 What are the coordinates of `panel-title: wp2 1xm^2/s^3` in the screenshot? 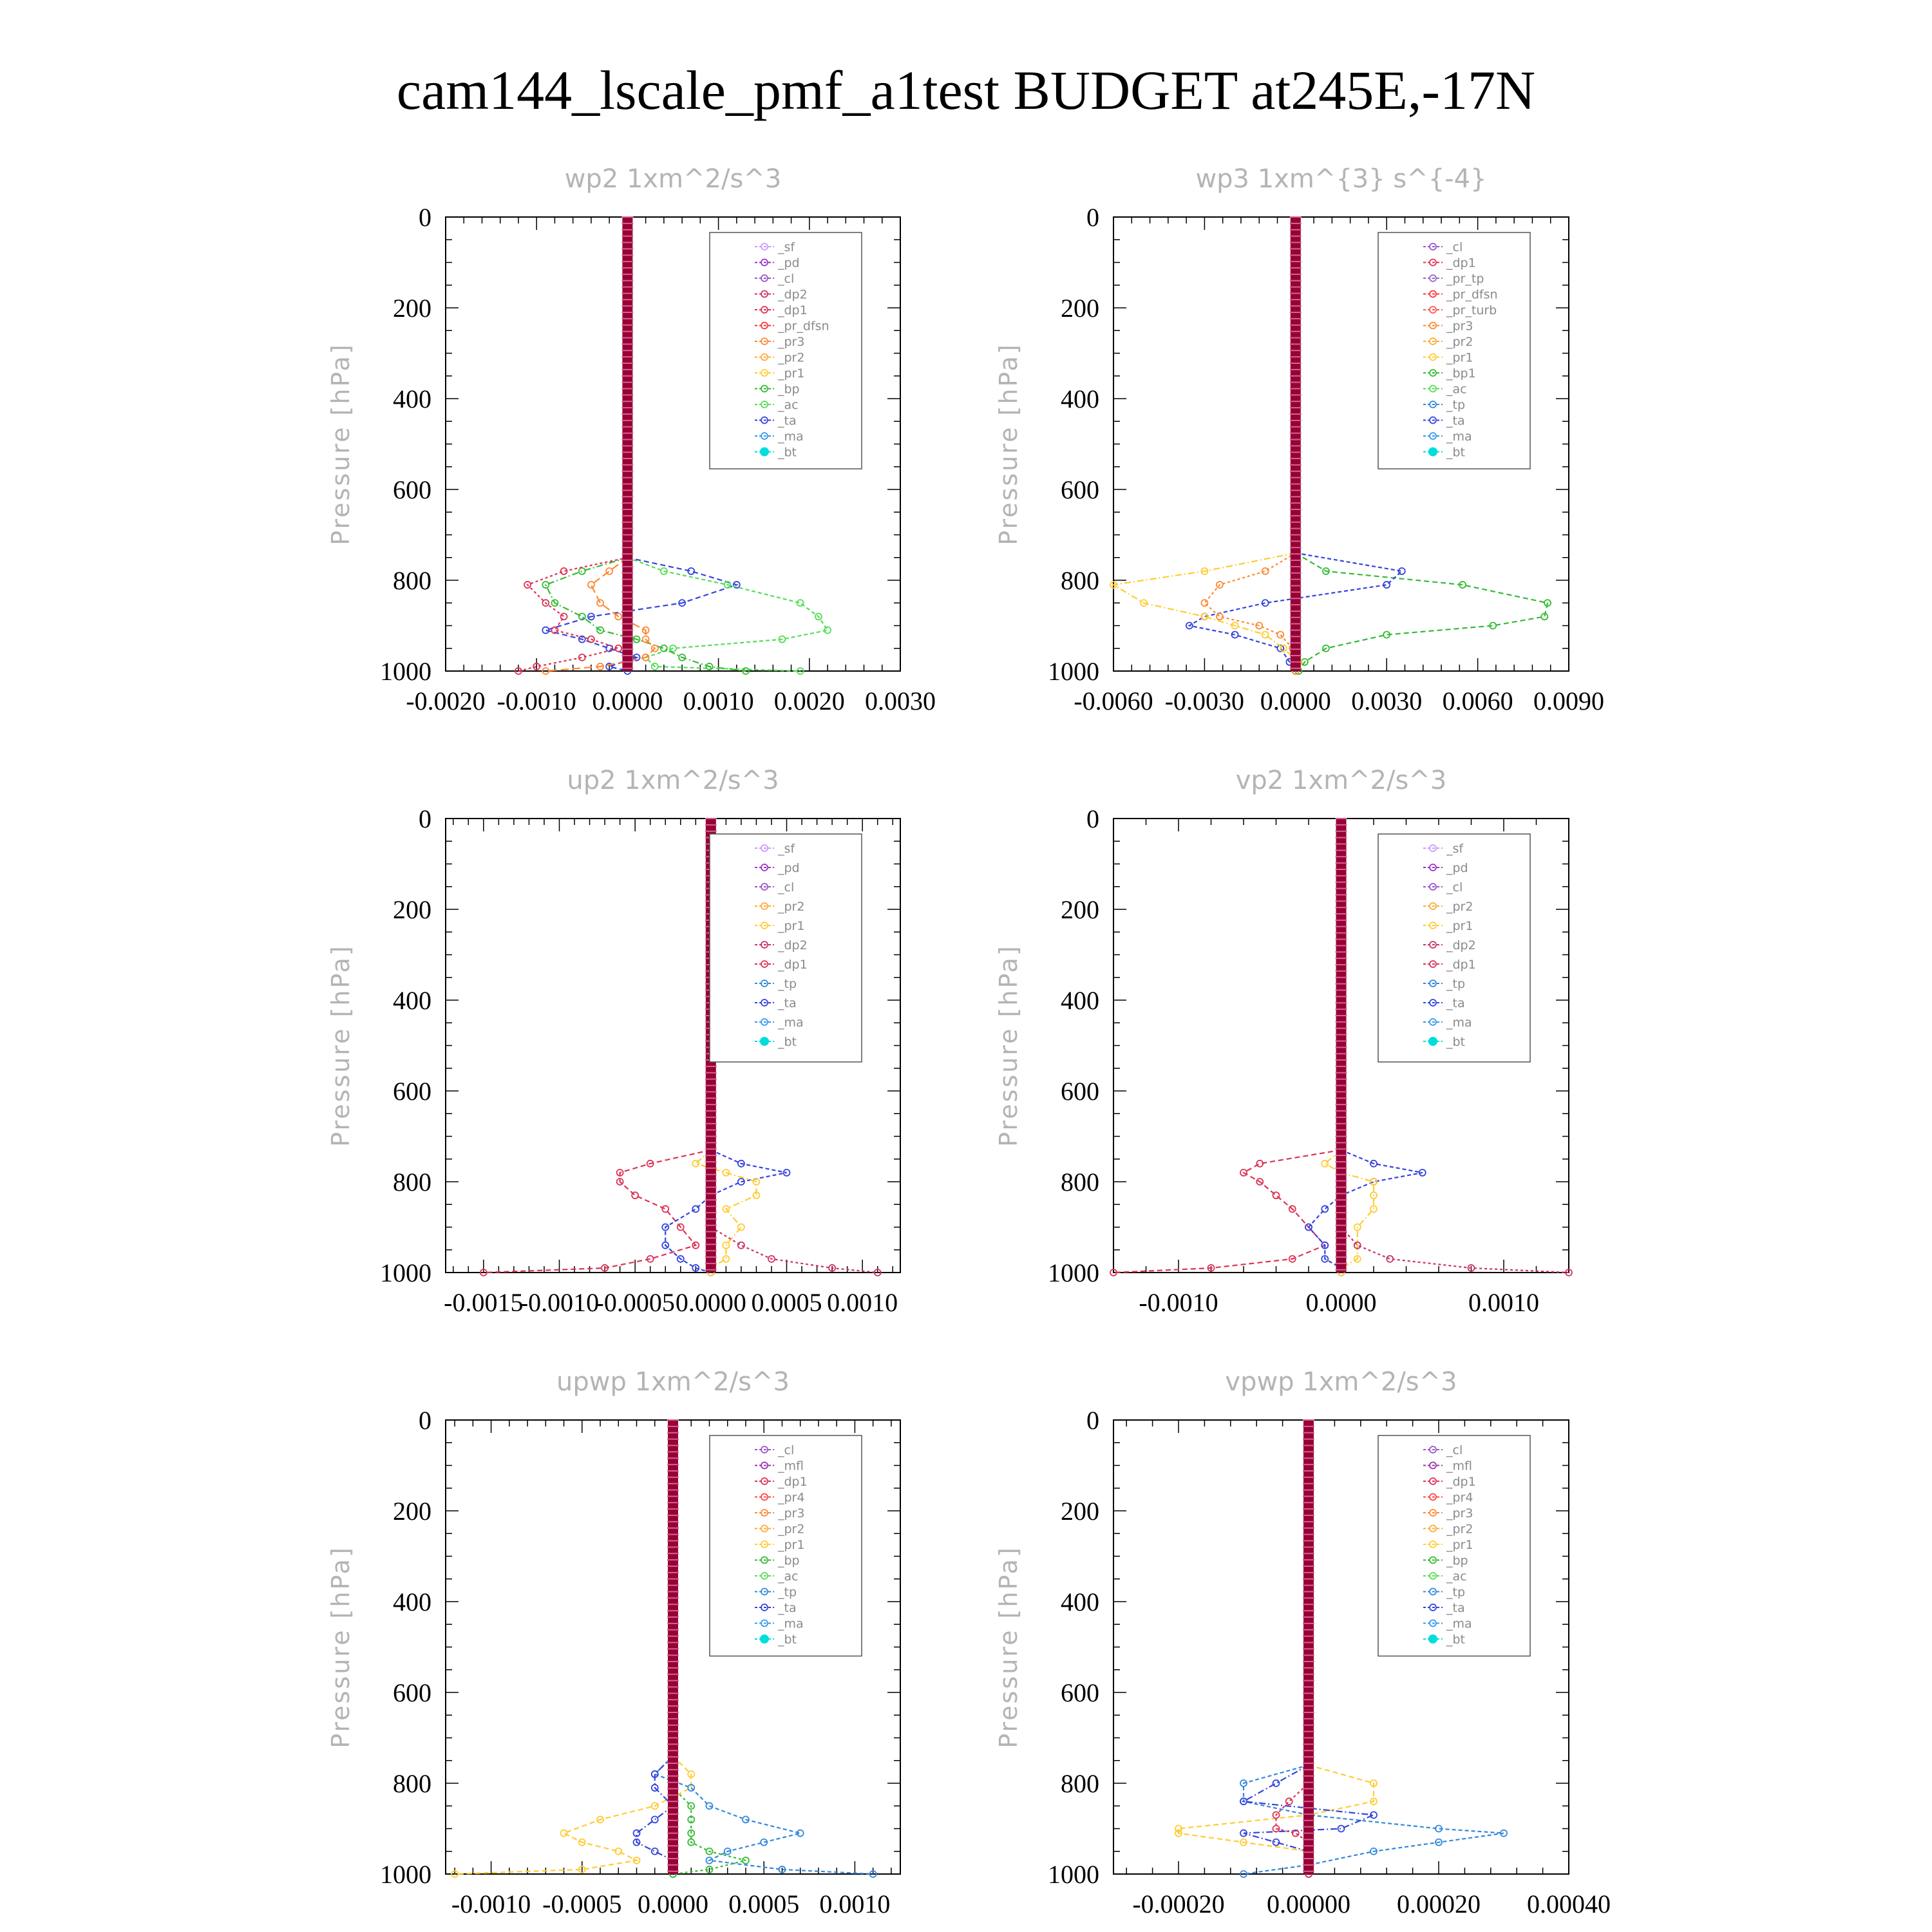 It's located at (674, 179).